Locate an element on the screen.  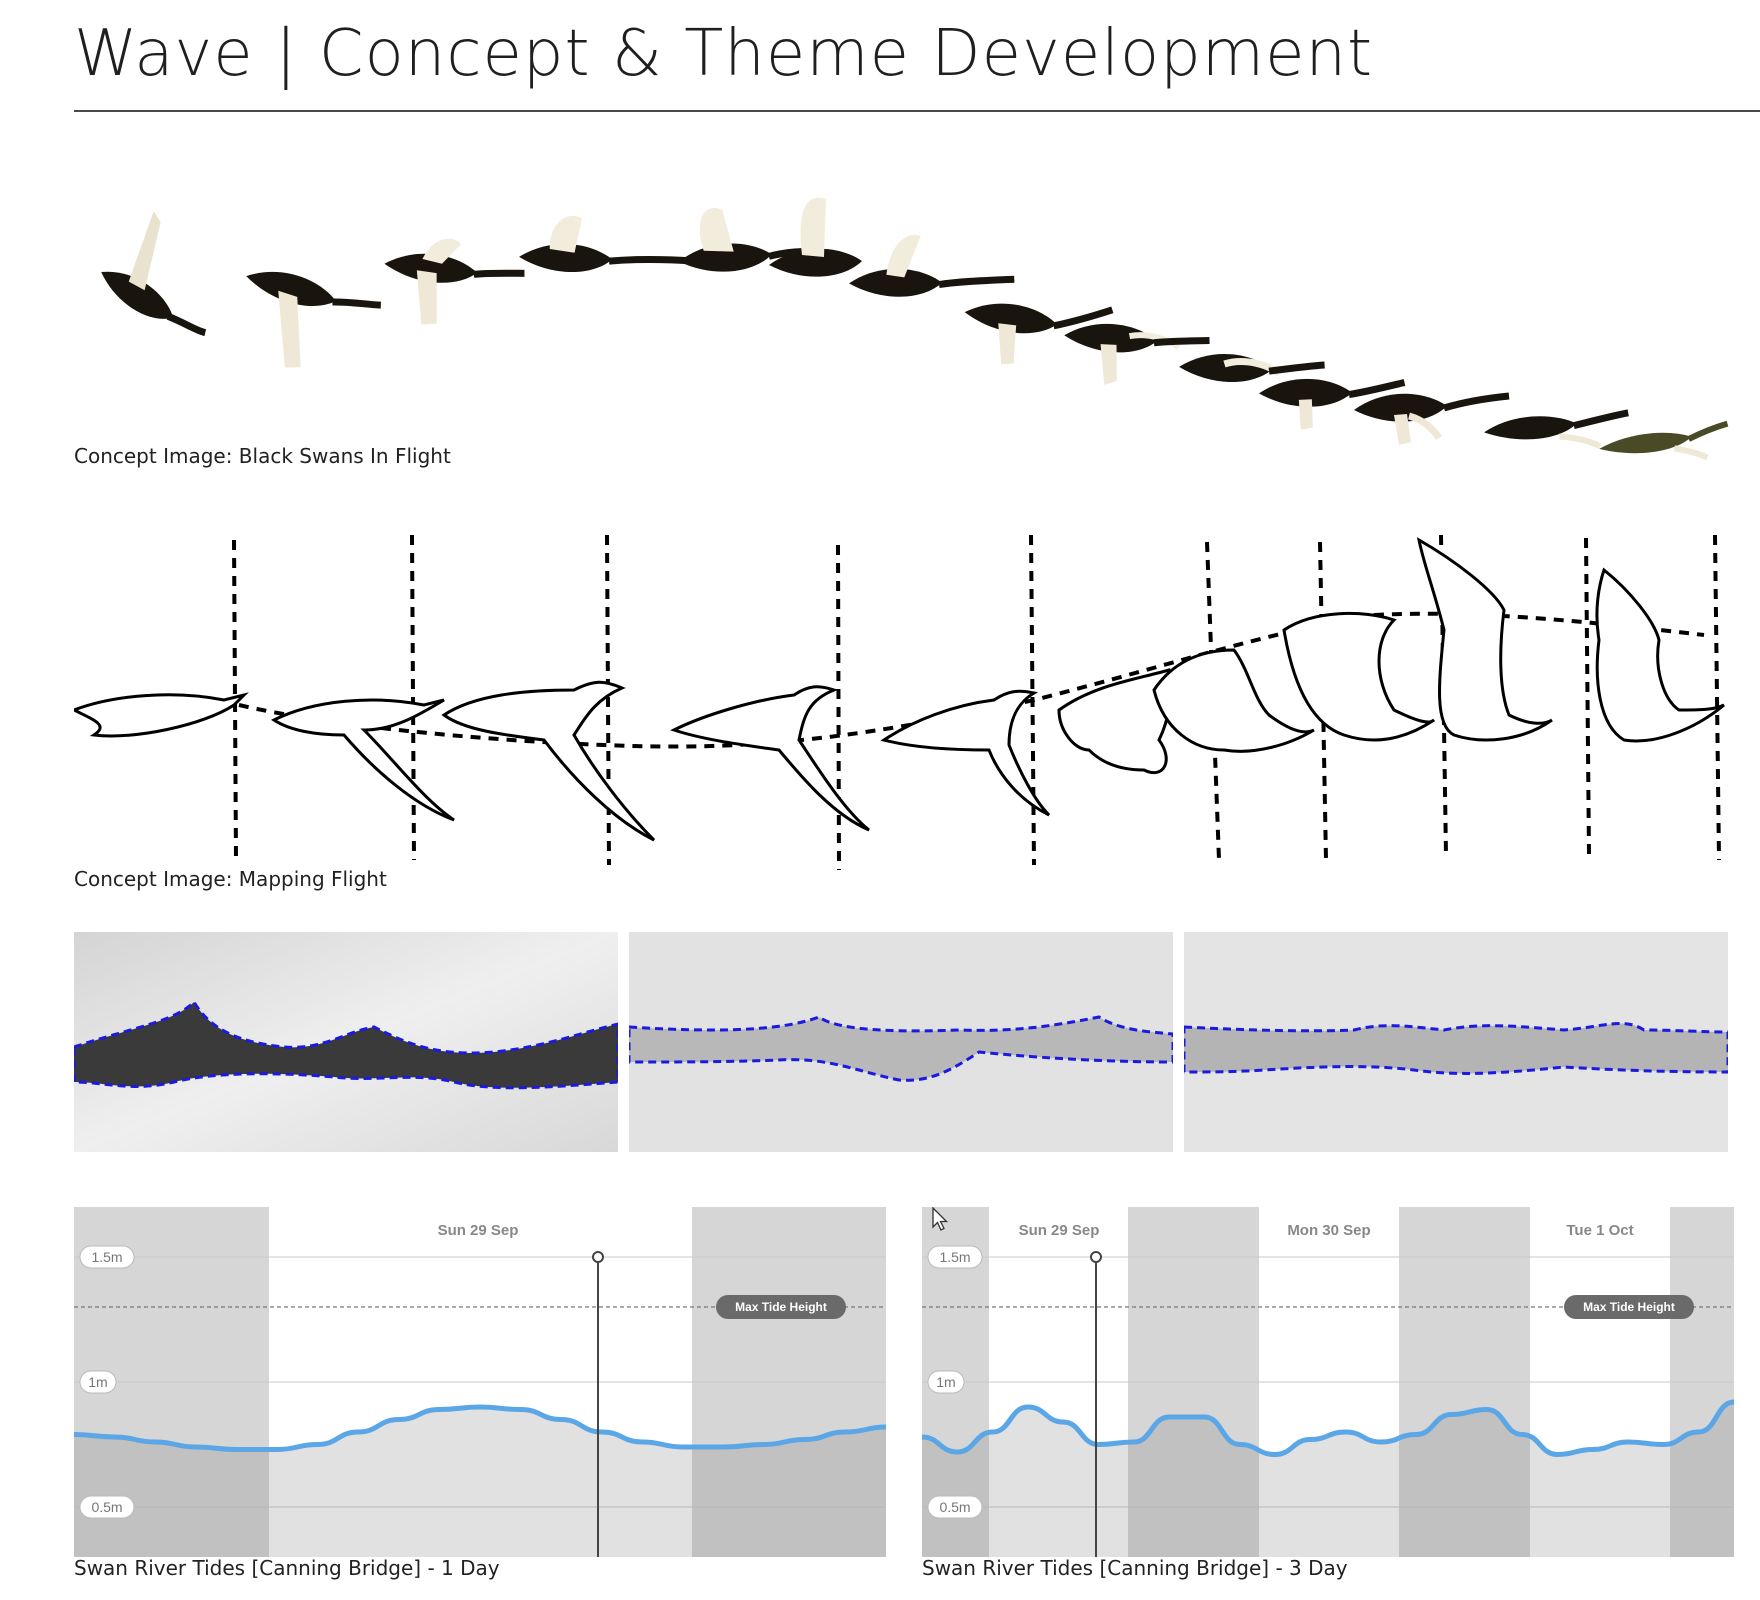
day-label: Mon 30 Sep is located at coordinates (1328, 1230).